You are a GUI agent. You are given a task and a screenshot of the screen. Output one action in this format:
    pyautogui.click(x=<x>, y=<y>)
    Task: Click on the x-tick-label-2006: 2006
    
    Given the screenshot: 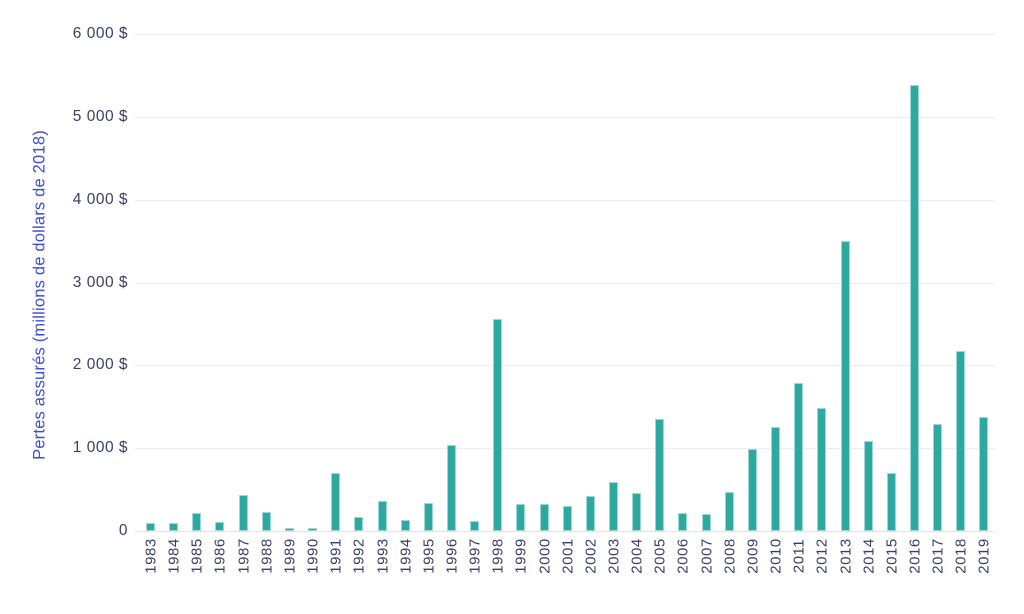 What is the action you would take?
    pyautogui.click(x=683, y=556)
    